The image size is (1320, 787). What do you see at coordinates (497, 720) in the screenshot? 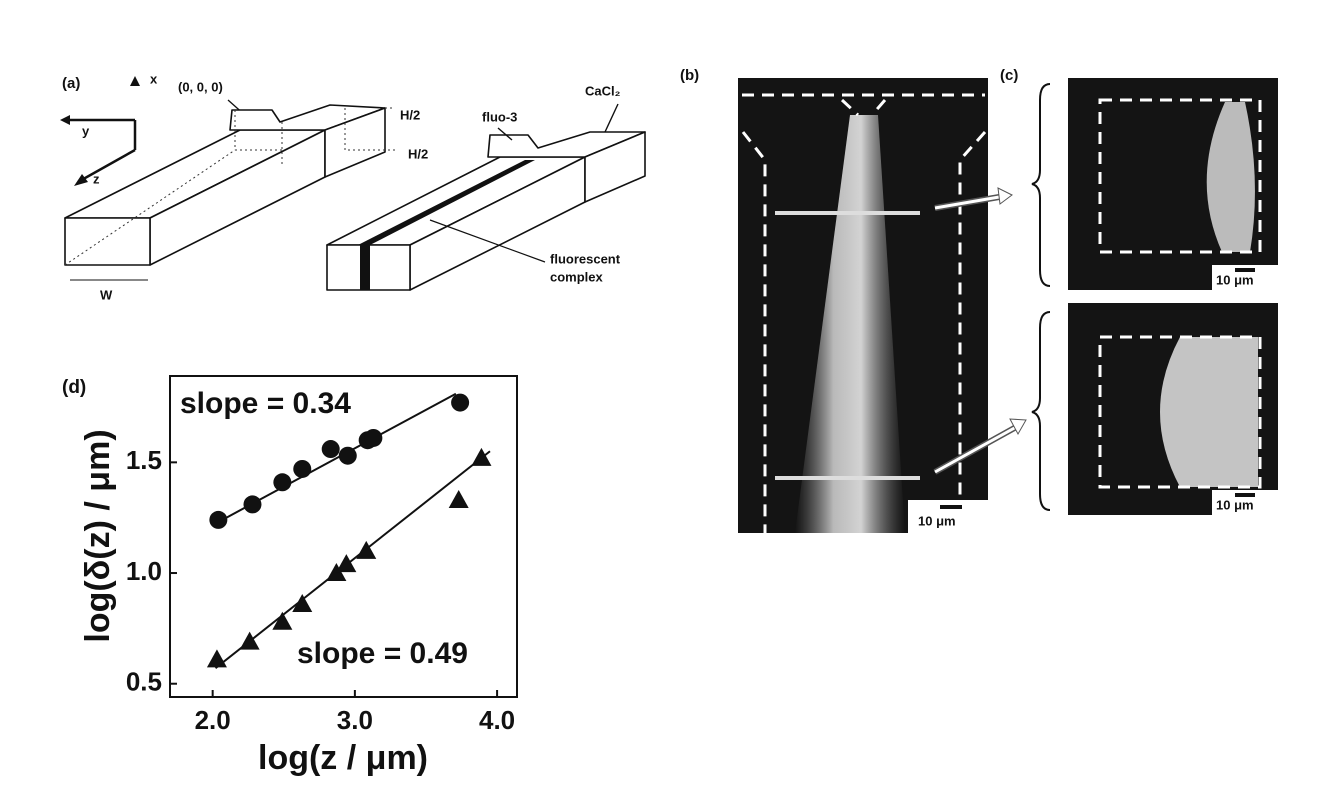
I see `x-tick-label: 4.0` at bounding box center [497, 720].